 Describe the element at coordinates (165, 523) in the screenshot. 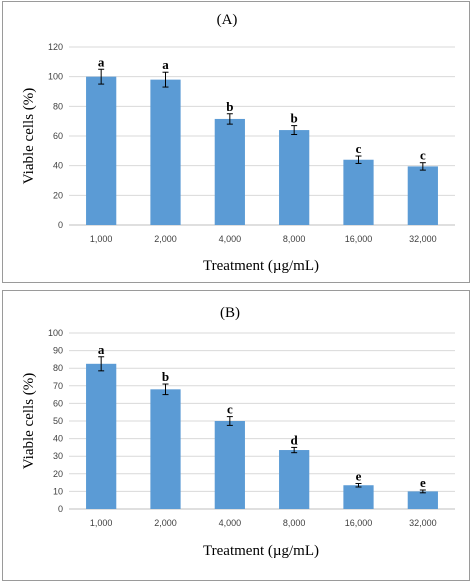

I see `chart-b-x-tick-label: 2,000` at that location.